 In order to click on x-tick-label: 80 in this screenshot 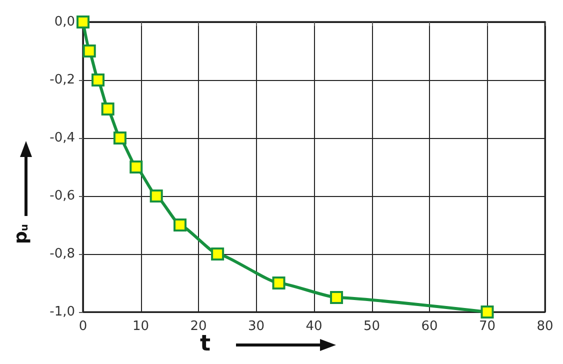, I will do `click(545, 326)`.